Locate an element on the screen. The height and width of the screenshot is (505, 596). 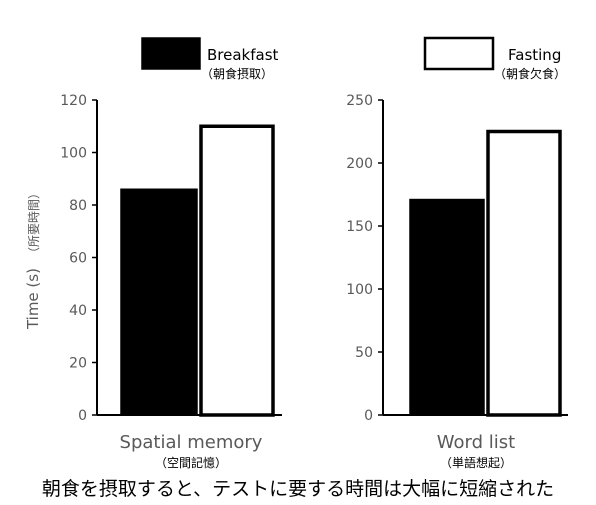
bar-word-list-fasting is located at coordinates (524, 273).